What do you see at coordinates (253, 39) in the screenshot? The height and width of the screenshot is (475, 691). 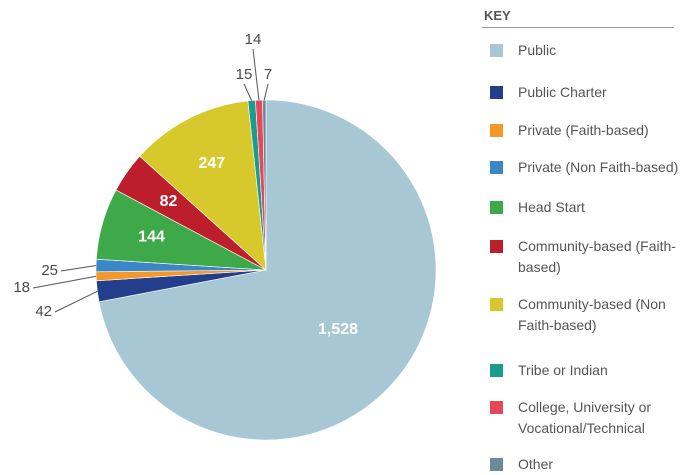 I see `data-label: 14` at bounding box center [253, 39].